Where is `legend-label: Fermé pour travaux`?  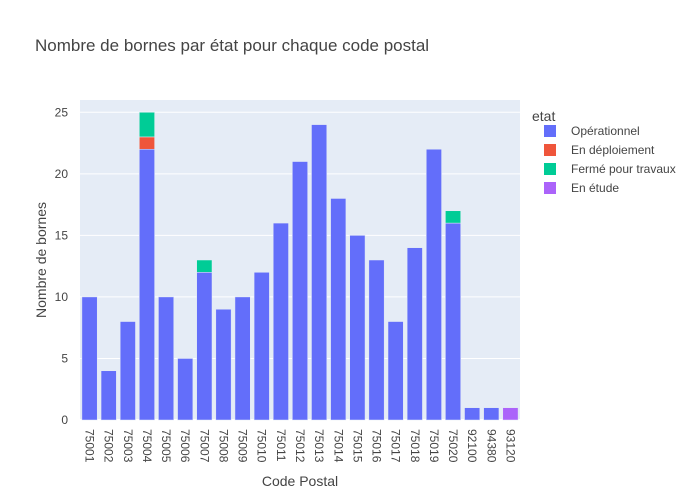 legend-label: Fermé pour travaux is located at coordinates (623, 169).